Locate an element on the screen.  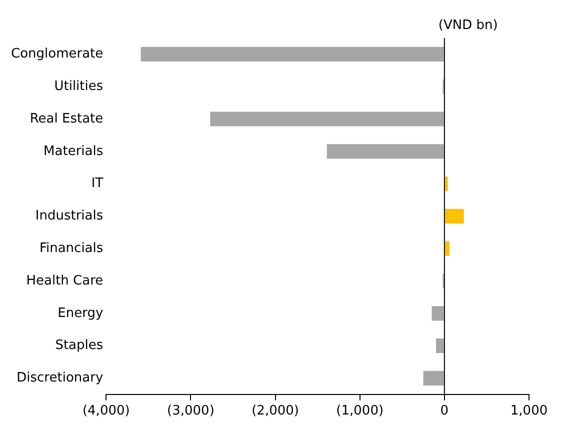
y-tick-label: Materials is located at coordinates (74, 151).